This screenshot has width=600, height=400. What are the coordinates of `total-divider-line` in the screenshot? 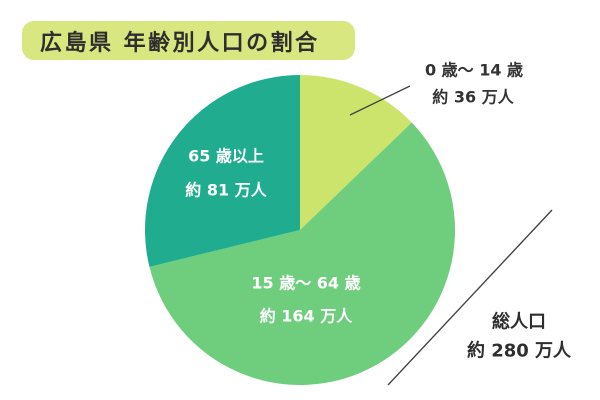 It's located at (470, 297).